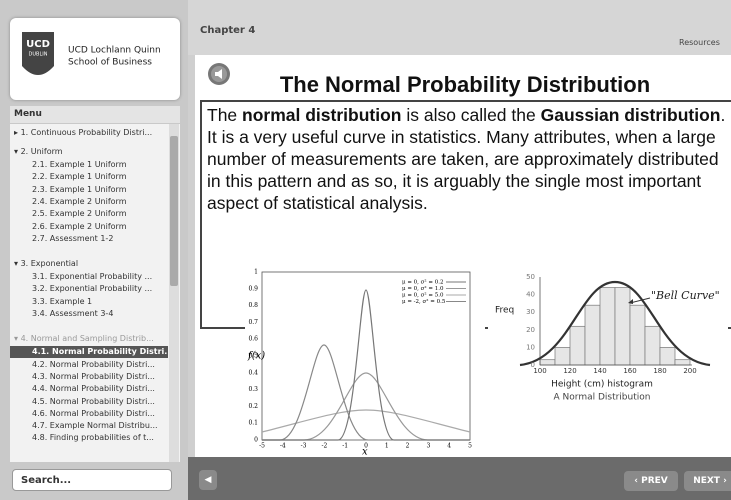  I want to click on chapter-label: Chapter 4, so click(228, 30).